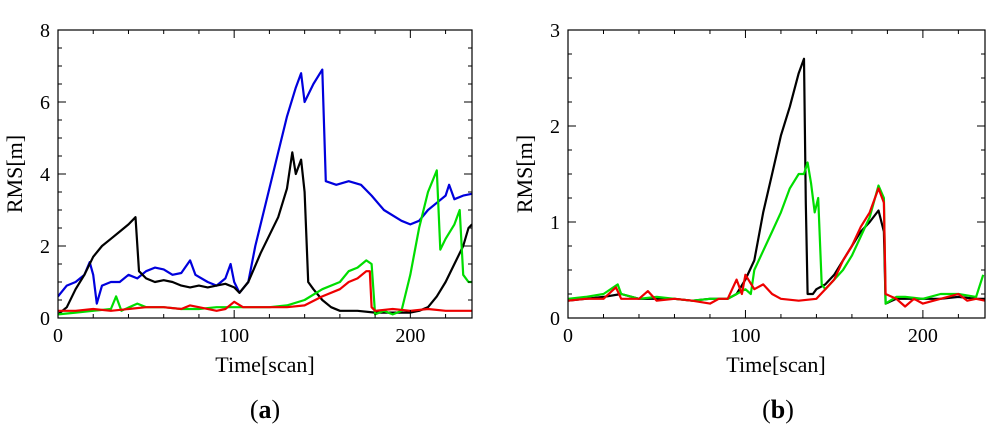 The width and height of the screenshot is (1000, 436). What do you see at coordinates (555, 223) in the screenshot?
I see `y-tick-label: 1` at bounding box center [555, 223].